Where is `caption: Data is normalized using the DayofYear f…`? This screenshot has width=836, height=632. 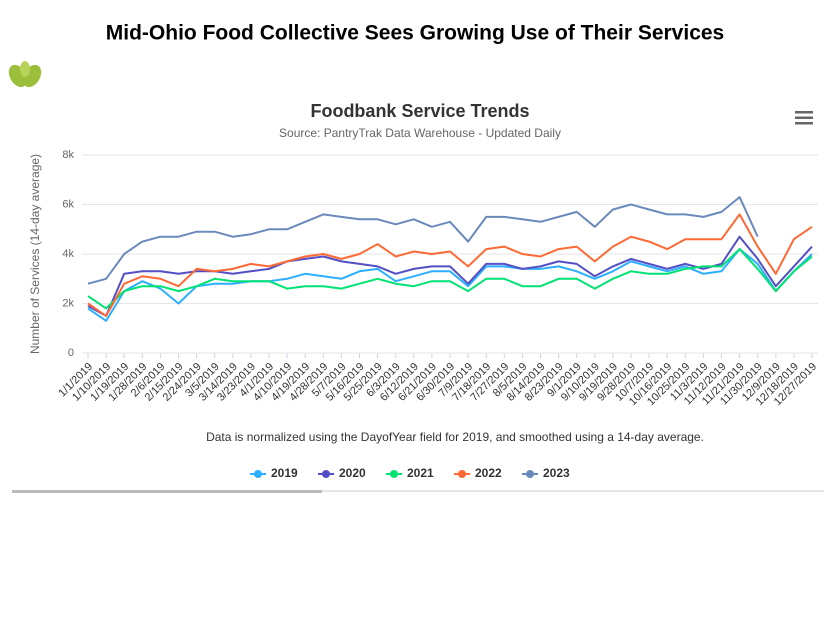 caption: Data is normalized using the DayofYear f… is located at coordinates (455, 437).